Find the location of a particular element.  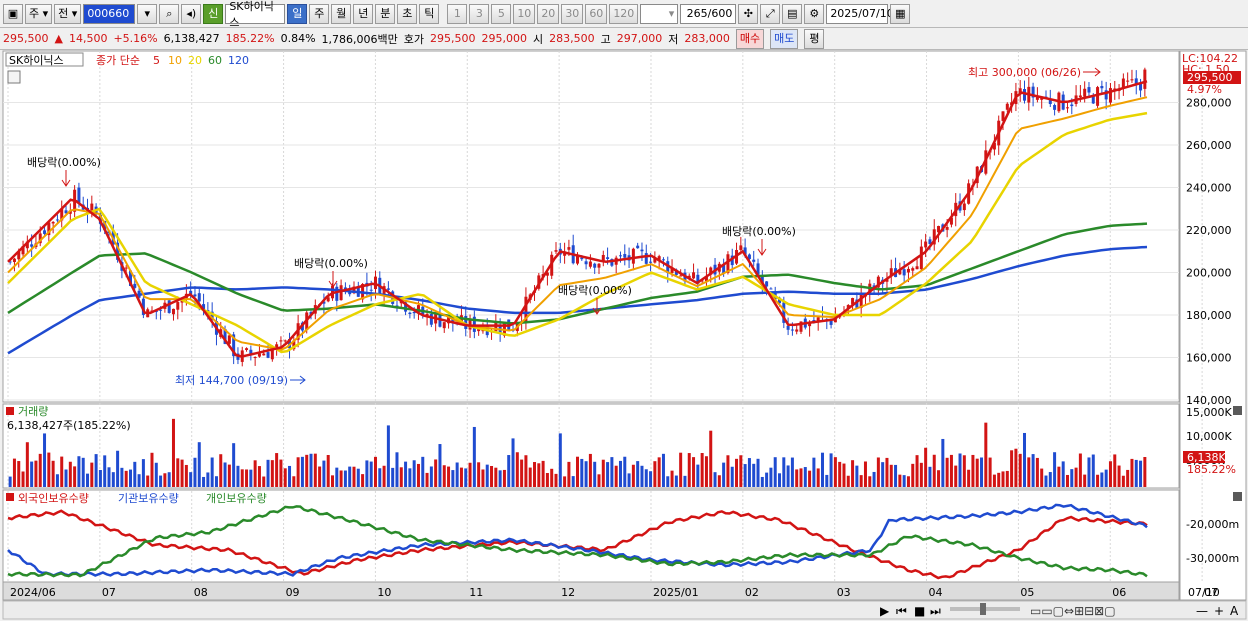

dividend-annotation-4: 배당락(0.00%) is located at coordinates (759, 231).